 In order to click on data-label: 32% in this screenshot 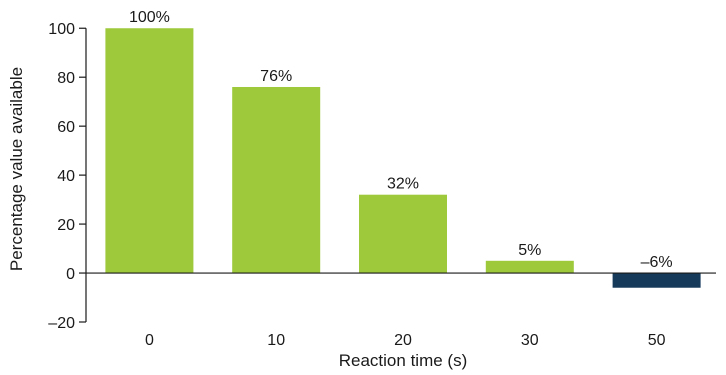, I will do `click(403, 184)`.